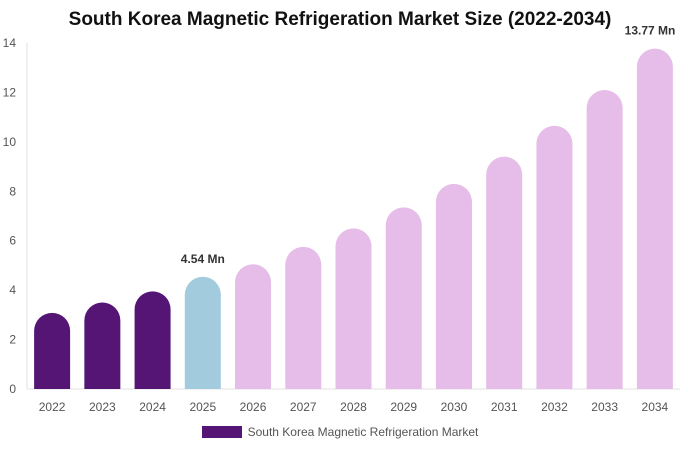 Image resolution: width=680 pixels, height=450 pixels. Describe the element at coordinates (403, 298) in the screenshot. I see `bar-2029` at that location.